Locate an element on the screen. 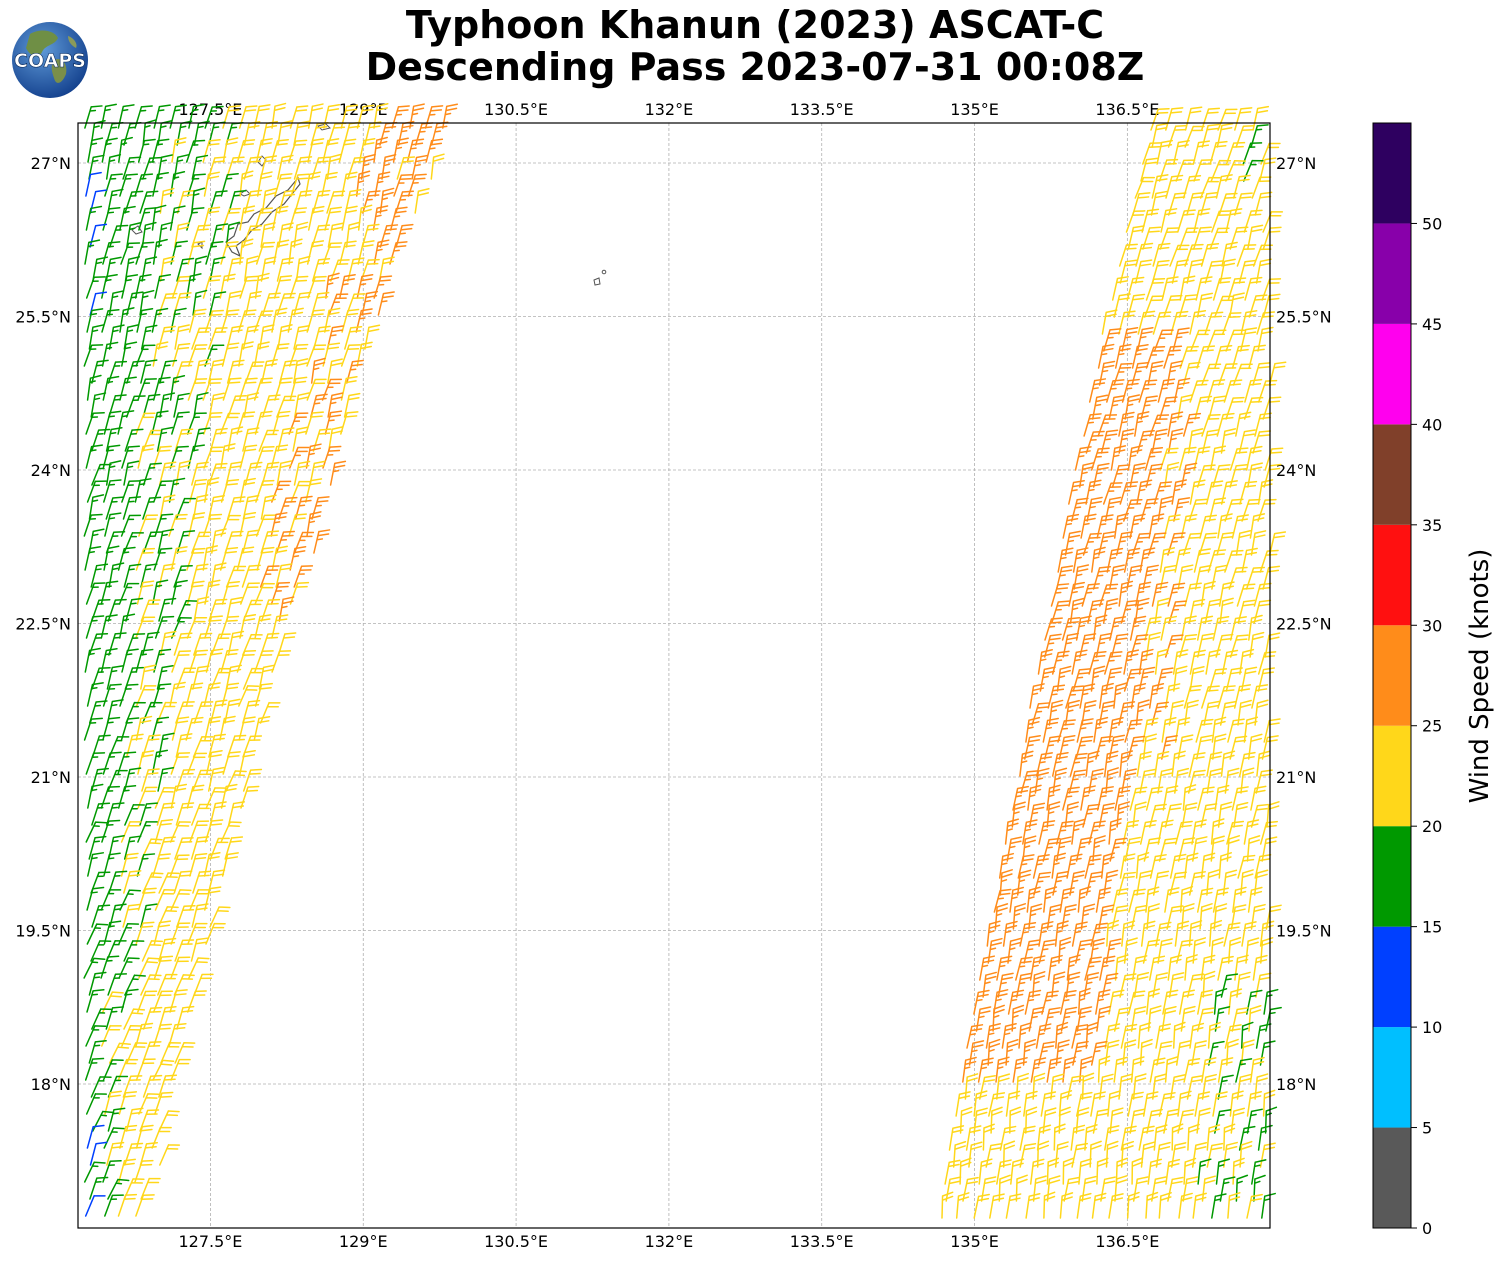 The width and height of the screenshot is (1510, 1264). colorbar-tick-label: 5 is located at coordinates (1427, 1128).